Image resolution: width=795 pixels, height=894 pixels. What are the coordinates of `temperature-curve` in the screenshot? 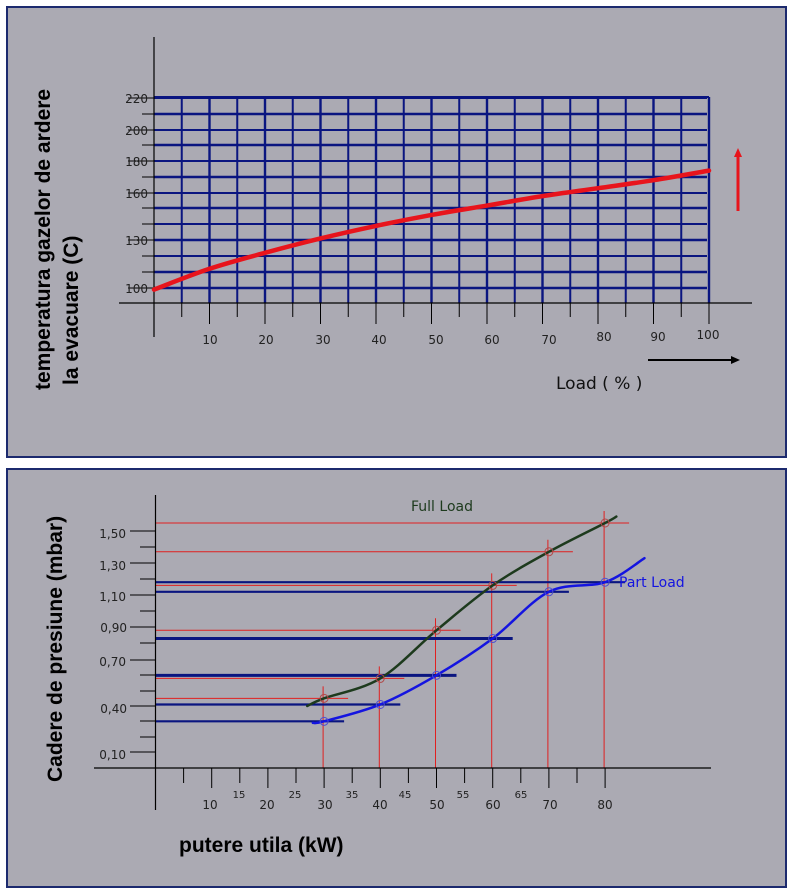 It's located at (431, 230).